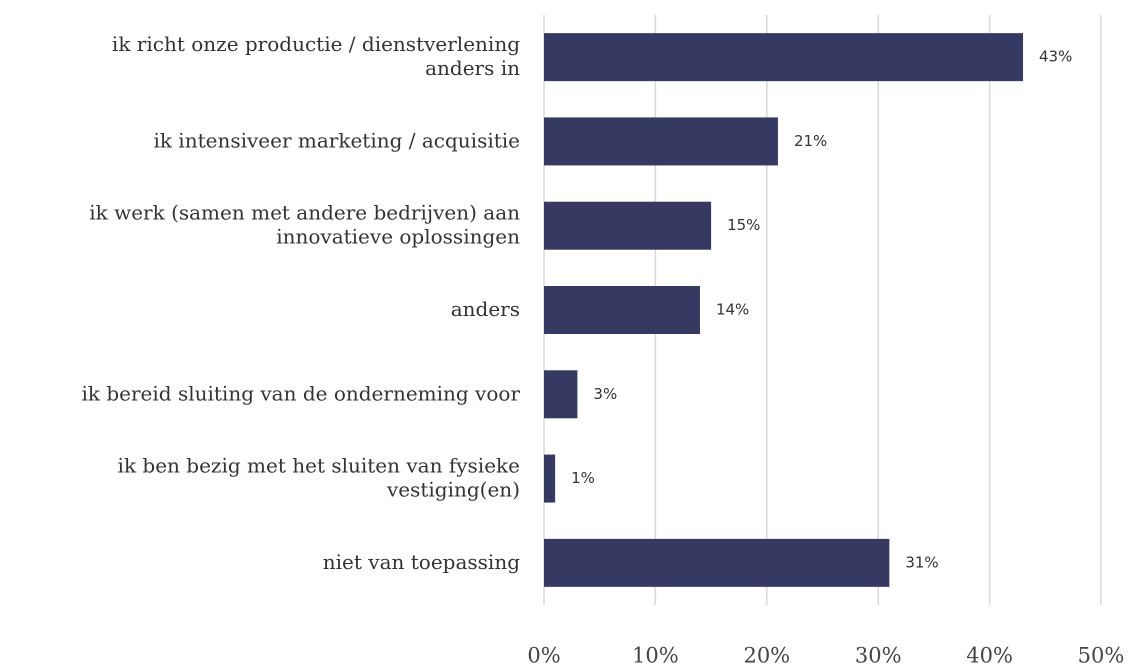  I want to click on value-label: 43%, so click(1055, 57).